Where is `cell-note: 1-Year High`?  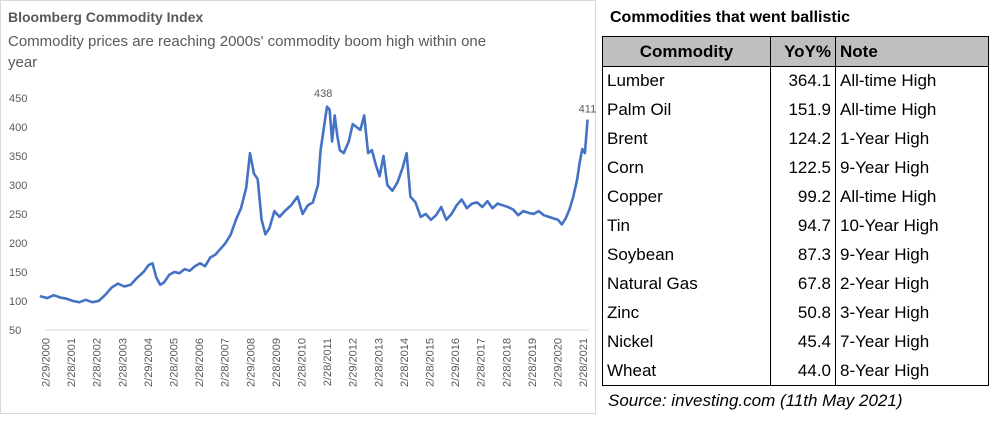 cell-note: 1-Year High is located at coordinates (912, 139).